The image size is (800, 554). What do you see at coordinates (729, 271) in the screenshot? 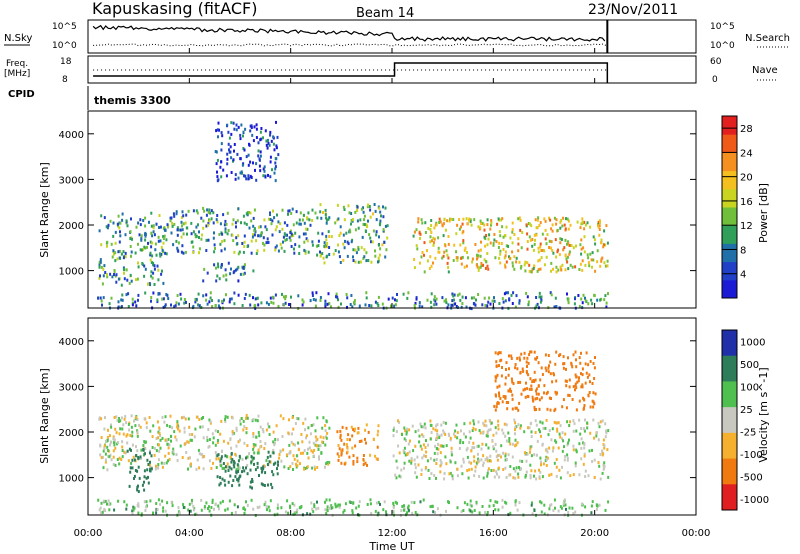
I see `colorbar-swatch` at bounding box center [729, 271].